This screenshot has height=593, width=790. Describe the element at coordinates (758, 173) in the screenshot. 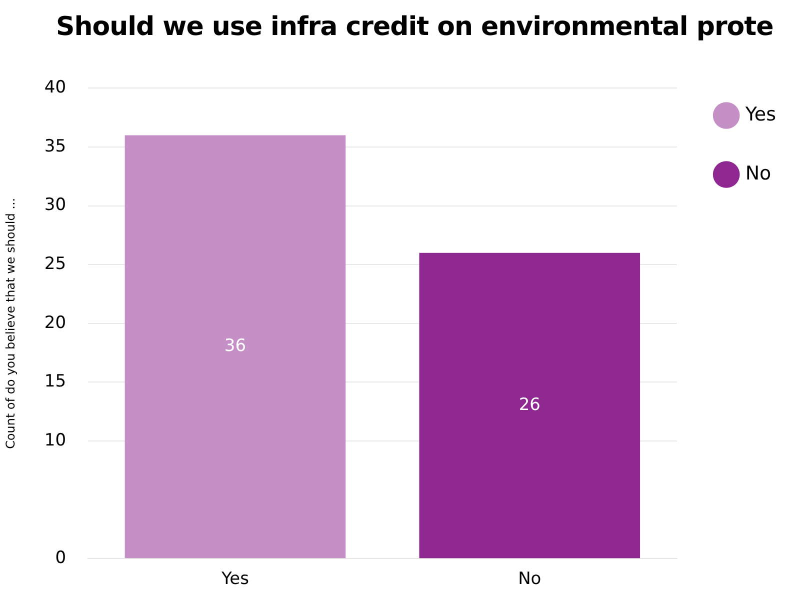

I see `legend-label: No` at that location.